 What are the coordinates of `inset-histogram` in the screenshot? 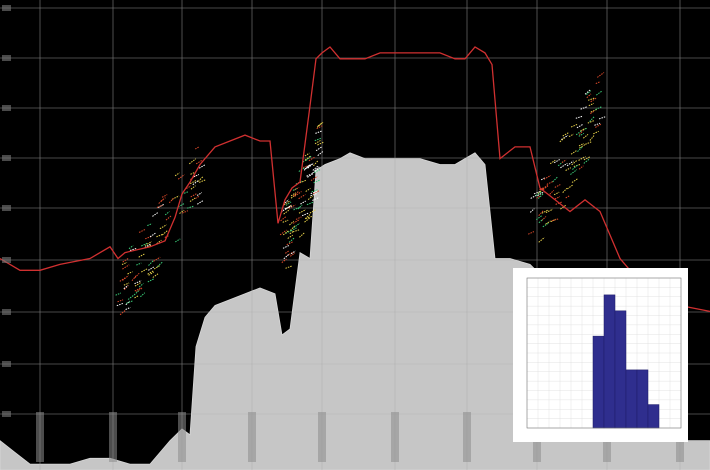 It's located at (604, 353).